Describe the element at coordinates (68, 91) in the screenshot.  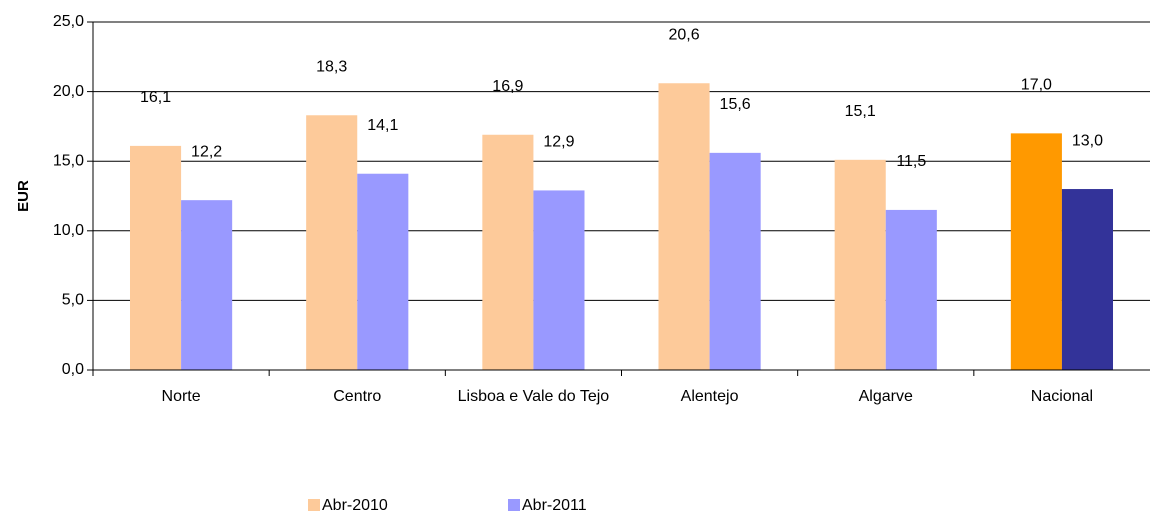
I see `y-tick-label: 20,0` at that location.